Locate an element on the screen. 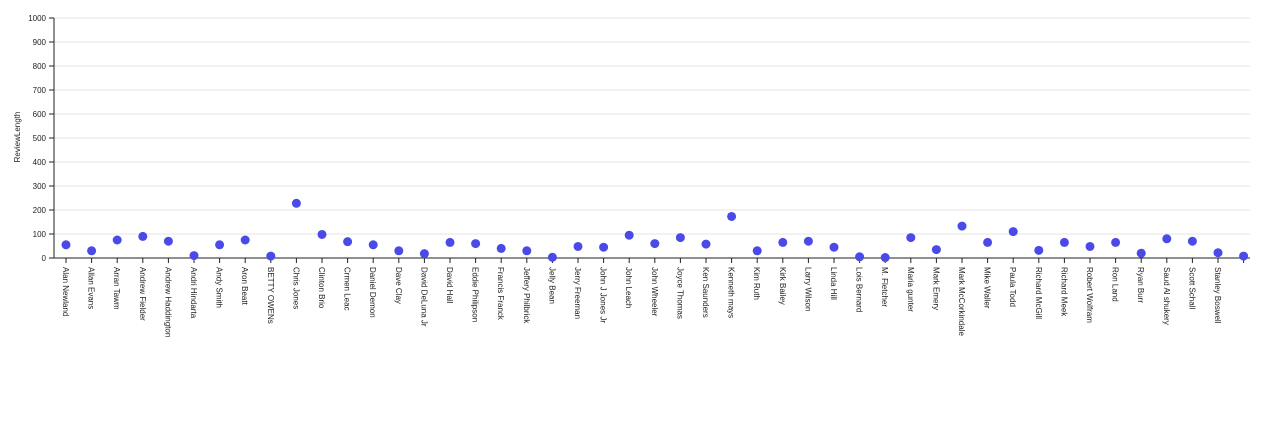  x-tick-label: Clinton Brio is located at coordinates (321, 288).